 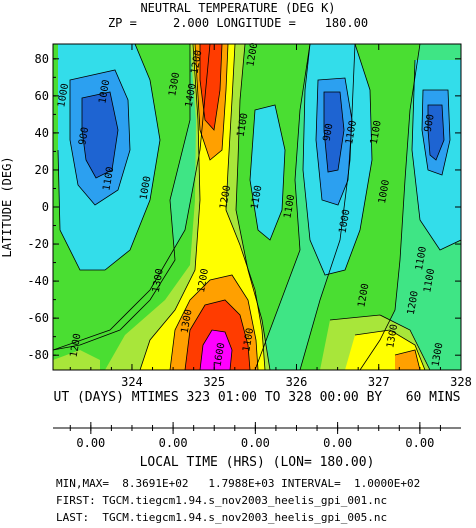 I want to click on y-tick-label: 60, so click(x=42, y=96).